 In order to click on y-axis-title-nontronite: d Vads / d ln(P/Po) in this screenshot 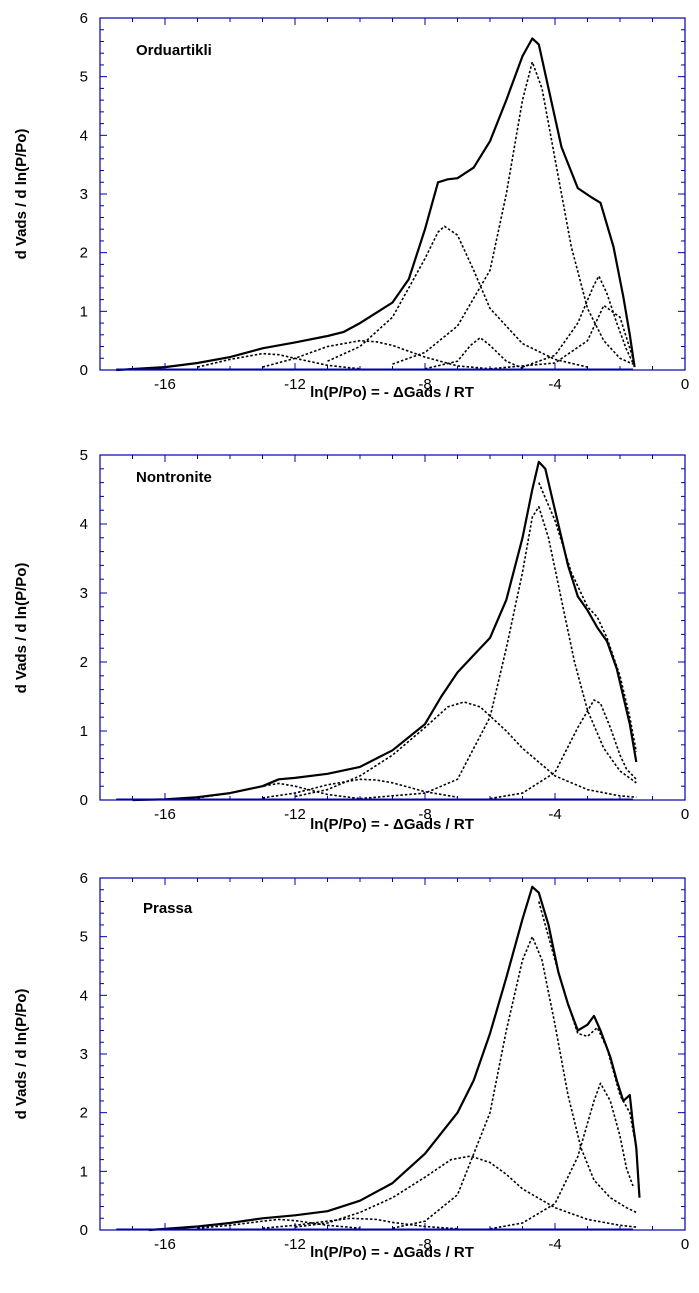, I will do `click(21, 628)`.